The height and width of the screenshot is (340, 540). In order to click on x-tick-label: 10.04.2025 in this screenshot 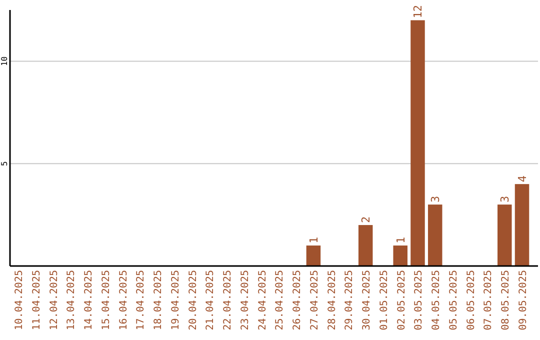, I will do `click(19, 300)`.